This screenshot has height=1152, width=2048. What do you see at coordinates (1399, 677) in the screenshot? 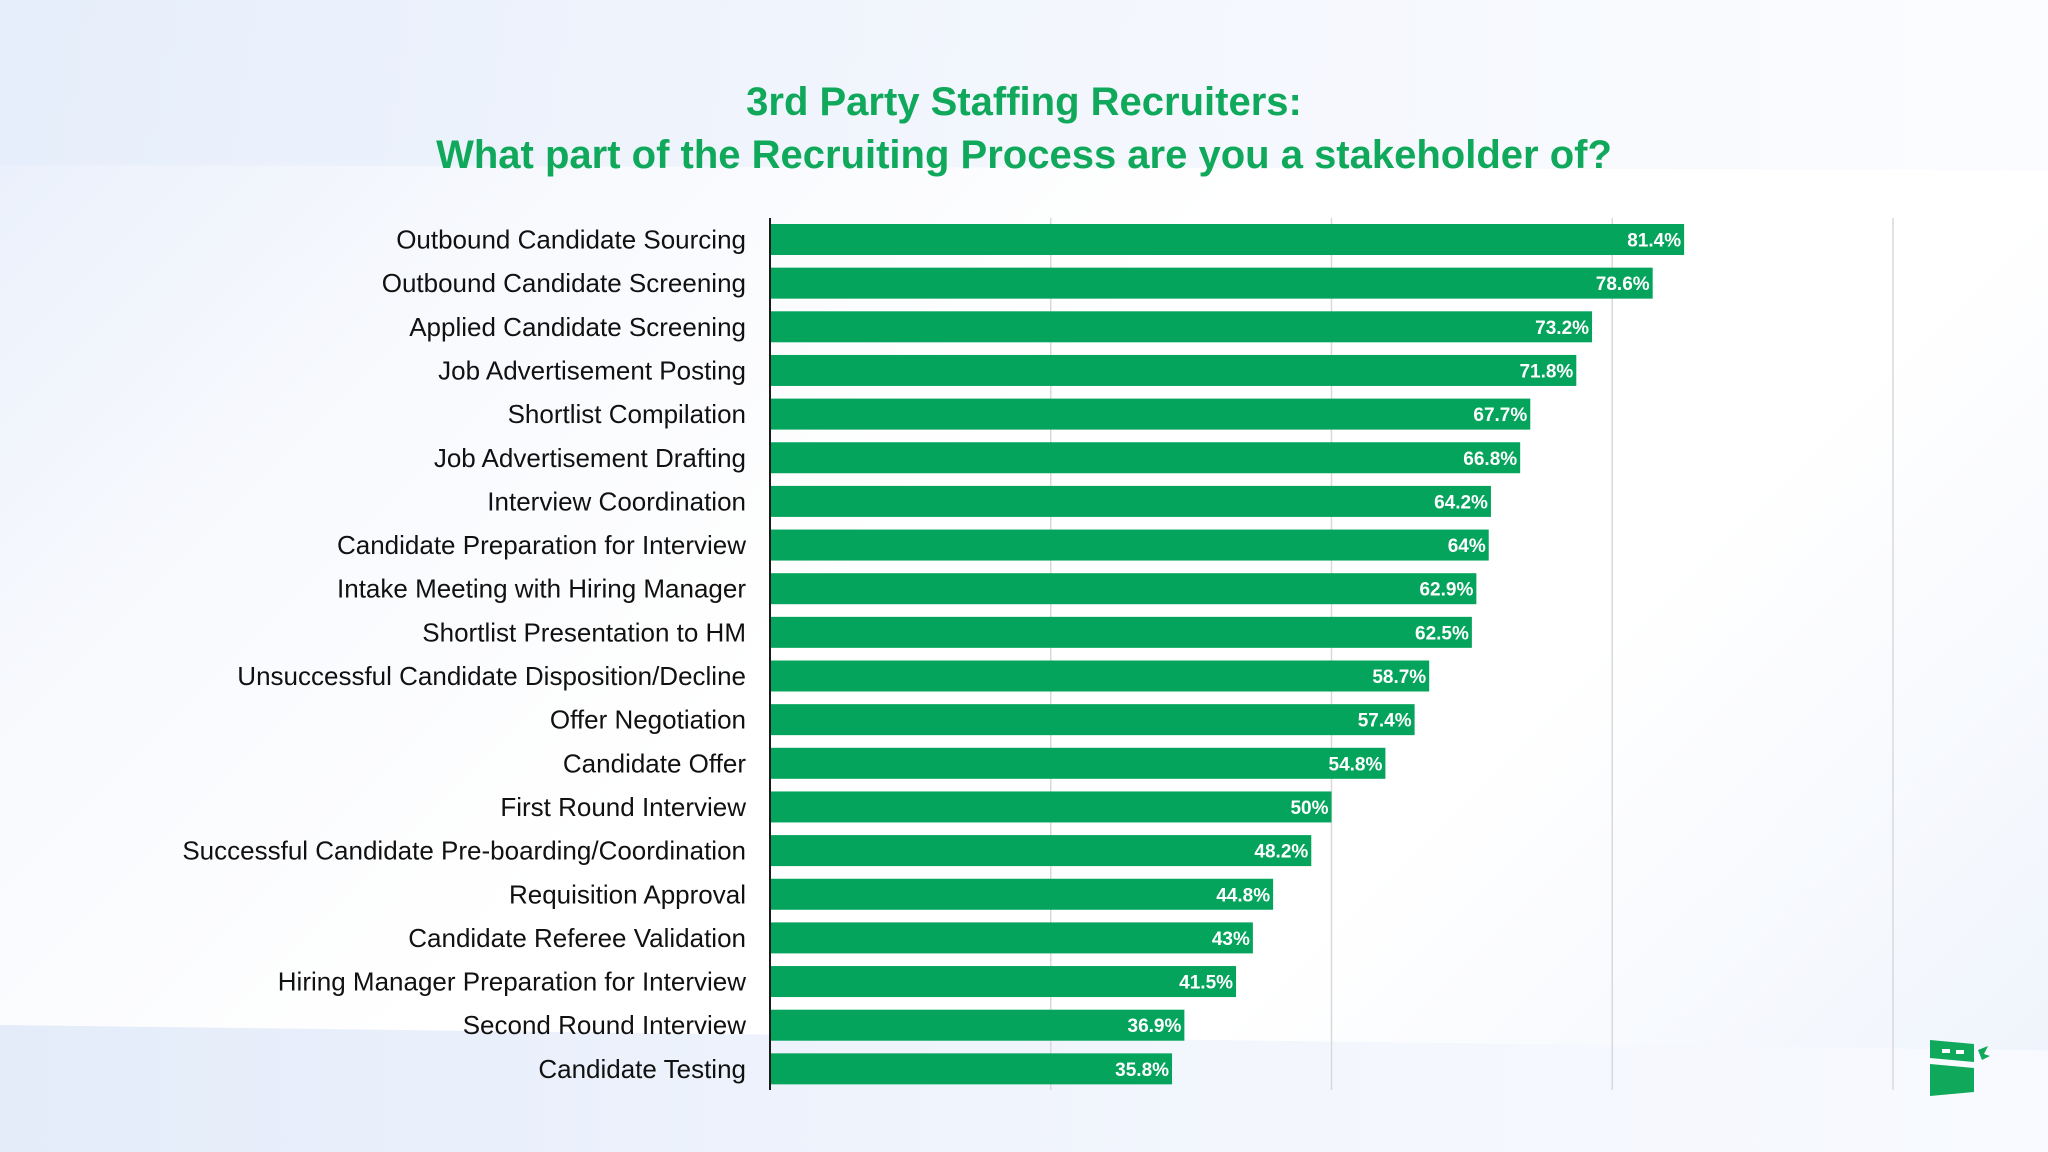
I see `data-label-10: 58.7%` at bounding box center [1399, 677].